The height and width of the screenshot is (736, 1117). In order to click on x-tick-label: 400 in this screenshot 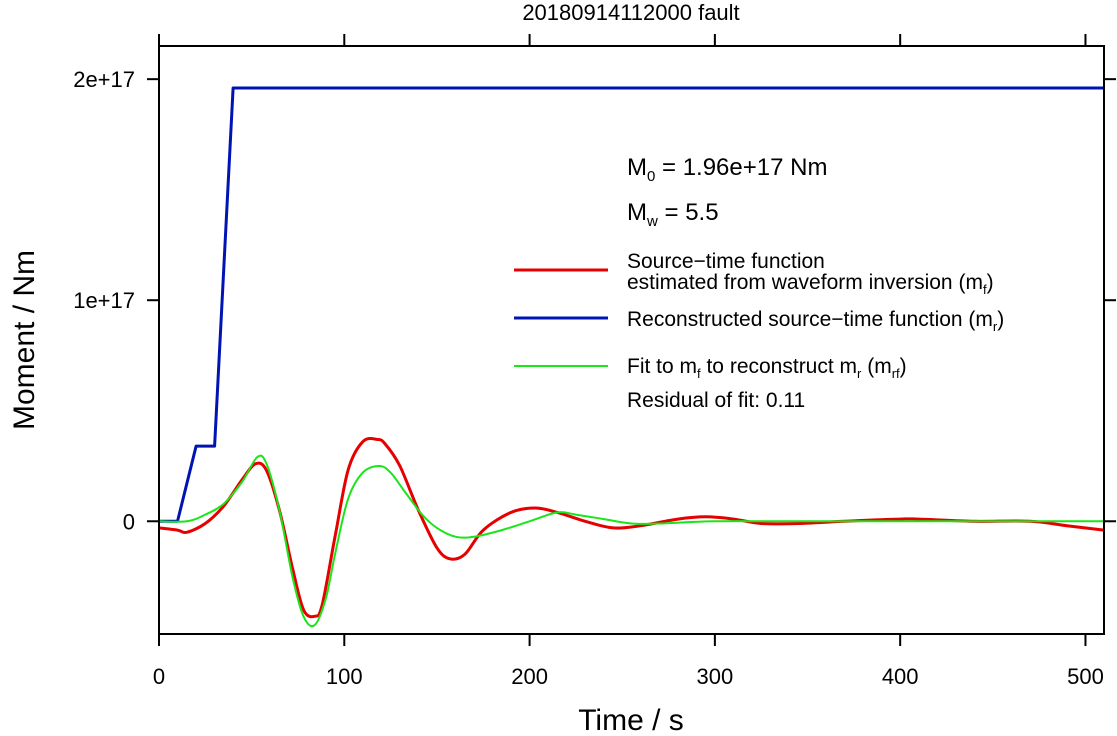, I will do `click(900, 676)`.